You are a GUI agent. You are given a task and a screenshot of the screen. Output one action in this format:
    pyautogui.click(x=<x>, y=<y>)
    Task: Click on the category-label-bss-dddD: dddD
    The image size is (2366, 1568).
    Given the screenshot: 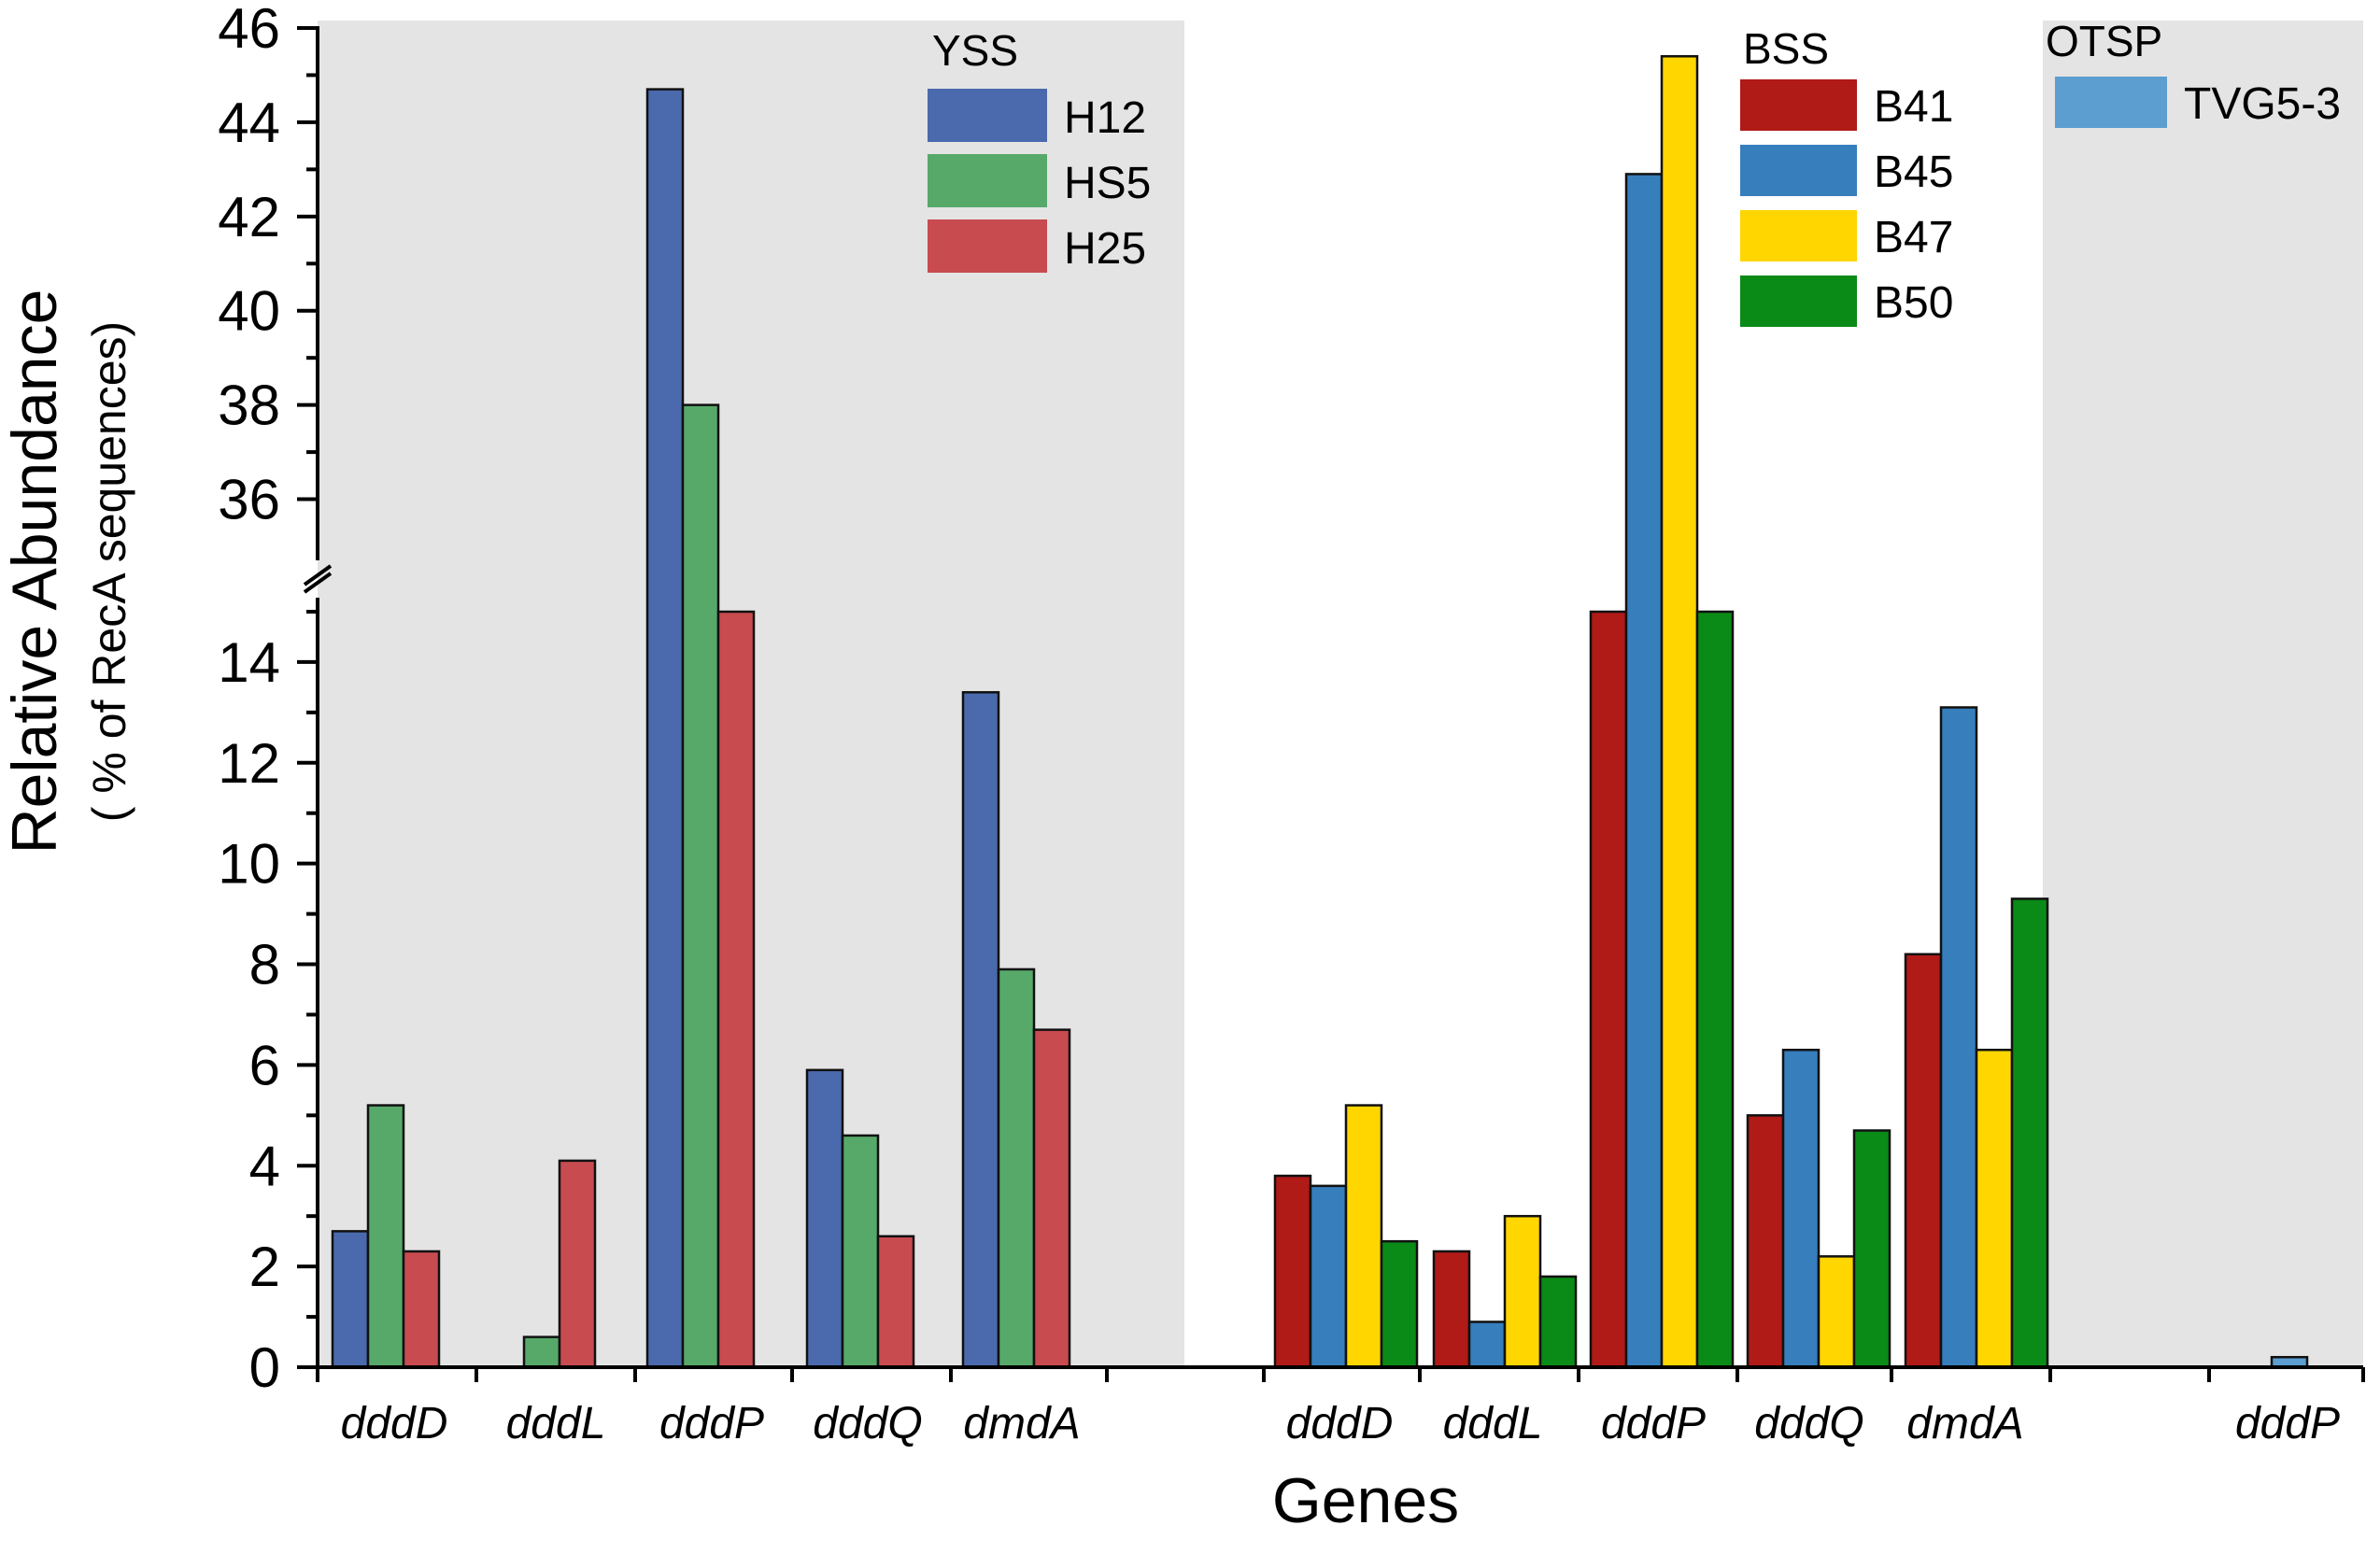 What is the action you would take?
    pyautogui.click(x=1340, y=1423)
    